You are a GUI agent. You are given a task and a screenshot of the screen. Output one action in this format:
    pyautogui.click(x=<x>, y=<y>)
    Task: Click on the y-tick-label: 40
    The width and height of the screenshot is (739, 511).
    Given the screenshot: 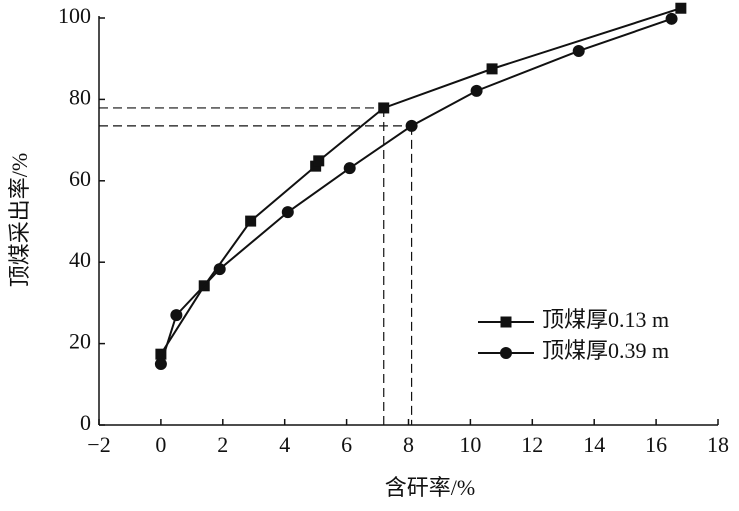 What is the action you would take?
    pyautogui.click(x=80, y=259)
    